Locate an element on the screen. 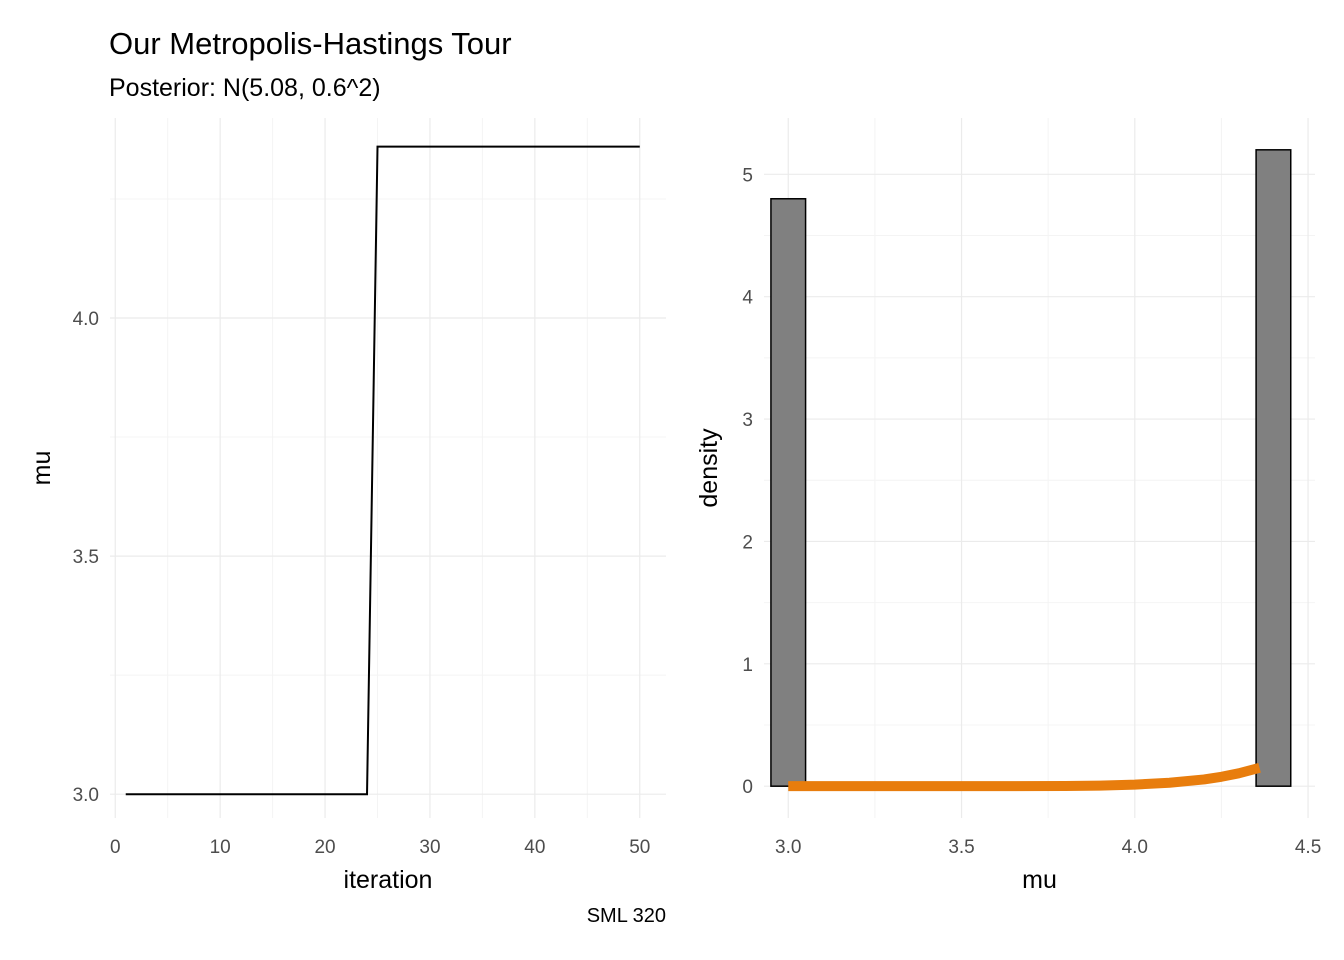  histogram-y-axis-title: density is located at coordinates (709, 468).